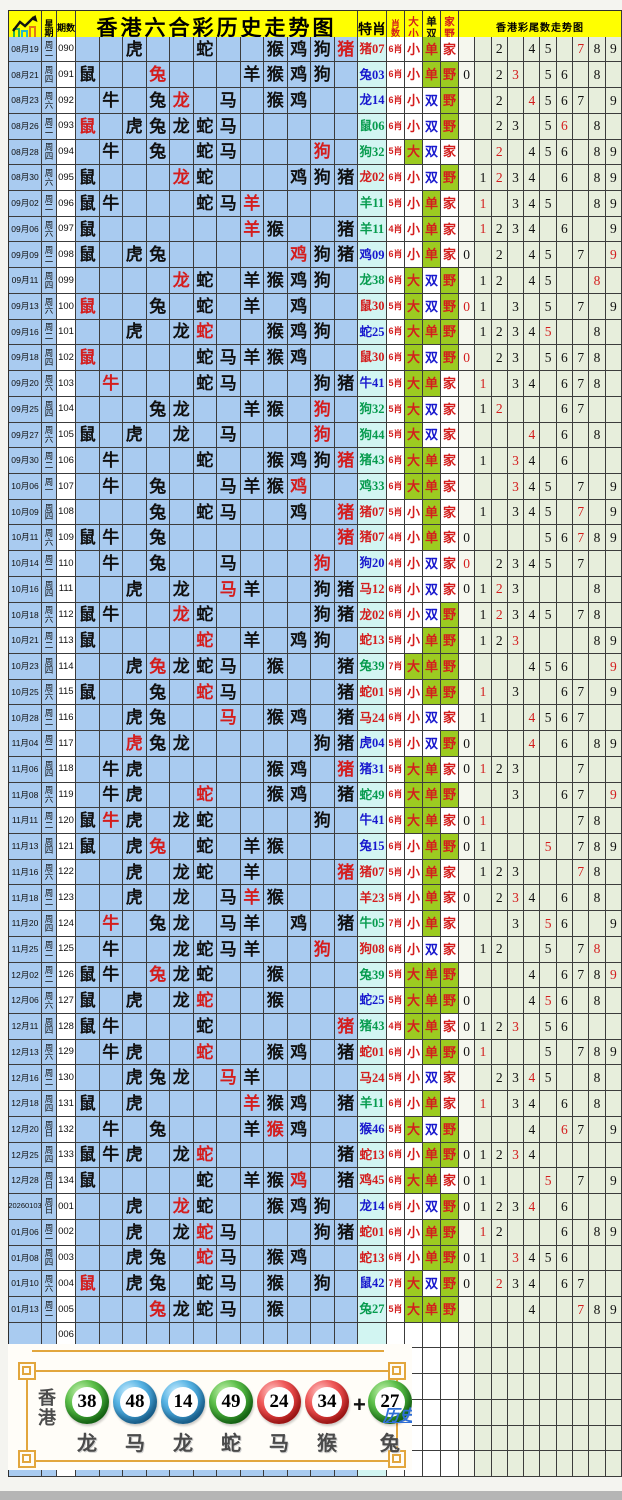  I want to click on zodiac-cell-hit: 兔, so click(158, 512).